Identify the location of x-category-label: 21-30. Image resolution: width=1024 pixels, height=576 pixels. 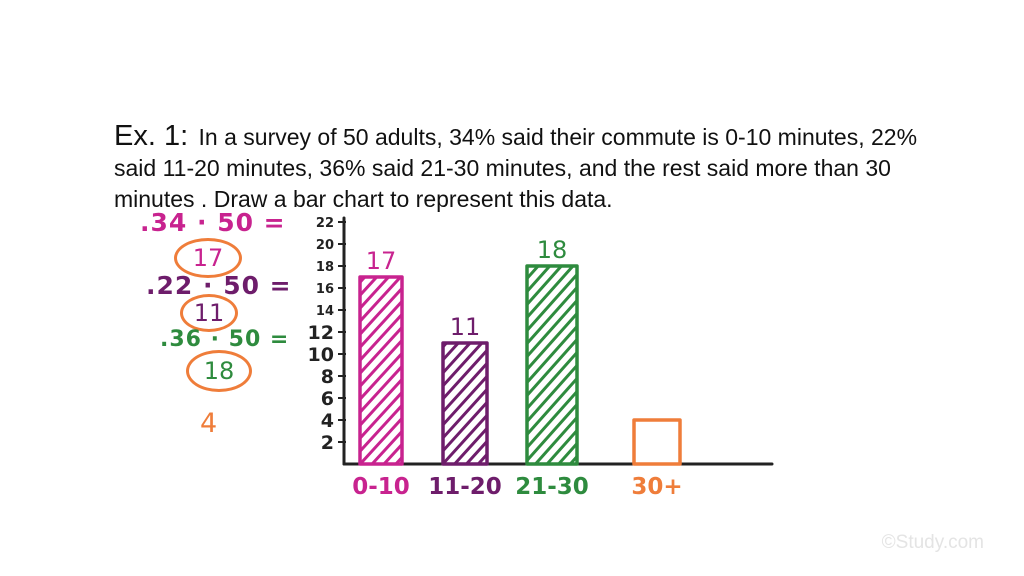
(552, 487).